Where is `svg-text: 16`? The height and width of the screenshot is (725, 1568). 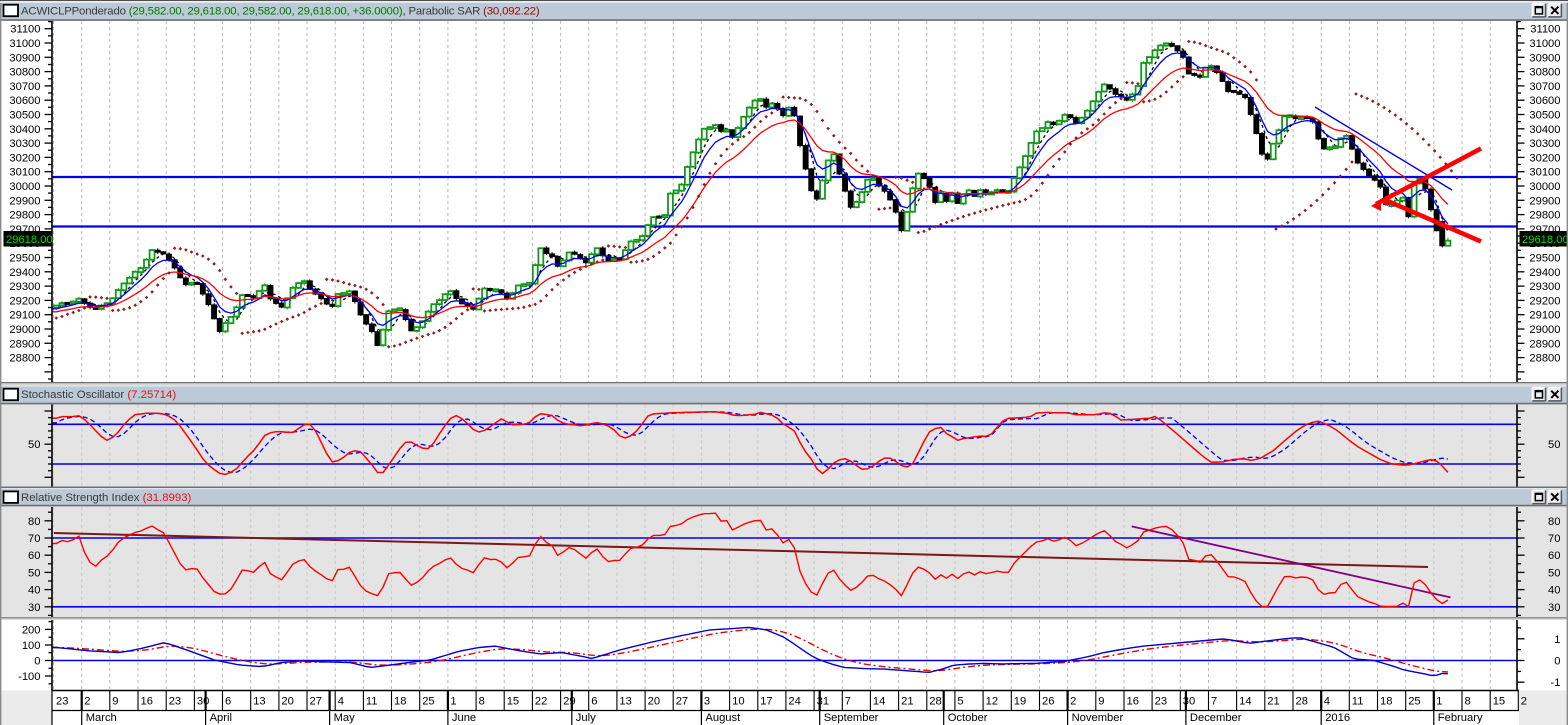 svg-text: 16 is located at coordinates (1133, 702).